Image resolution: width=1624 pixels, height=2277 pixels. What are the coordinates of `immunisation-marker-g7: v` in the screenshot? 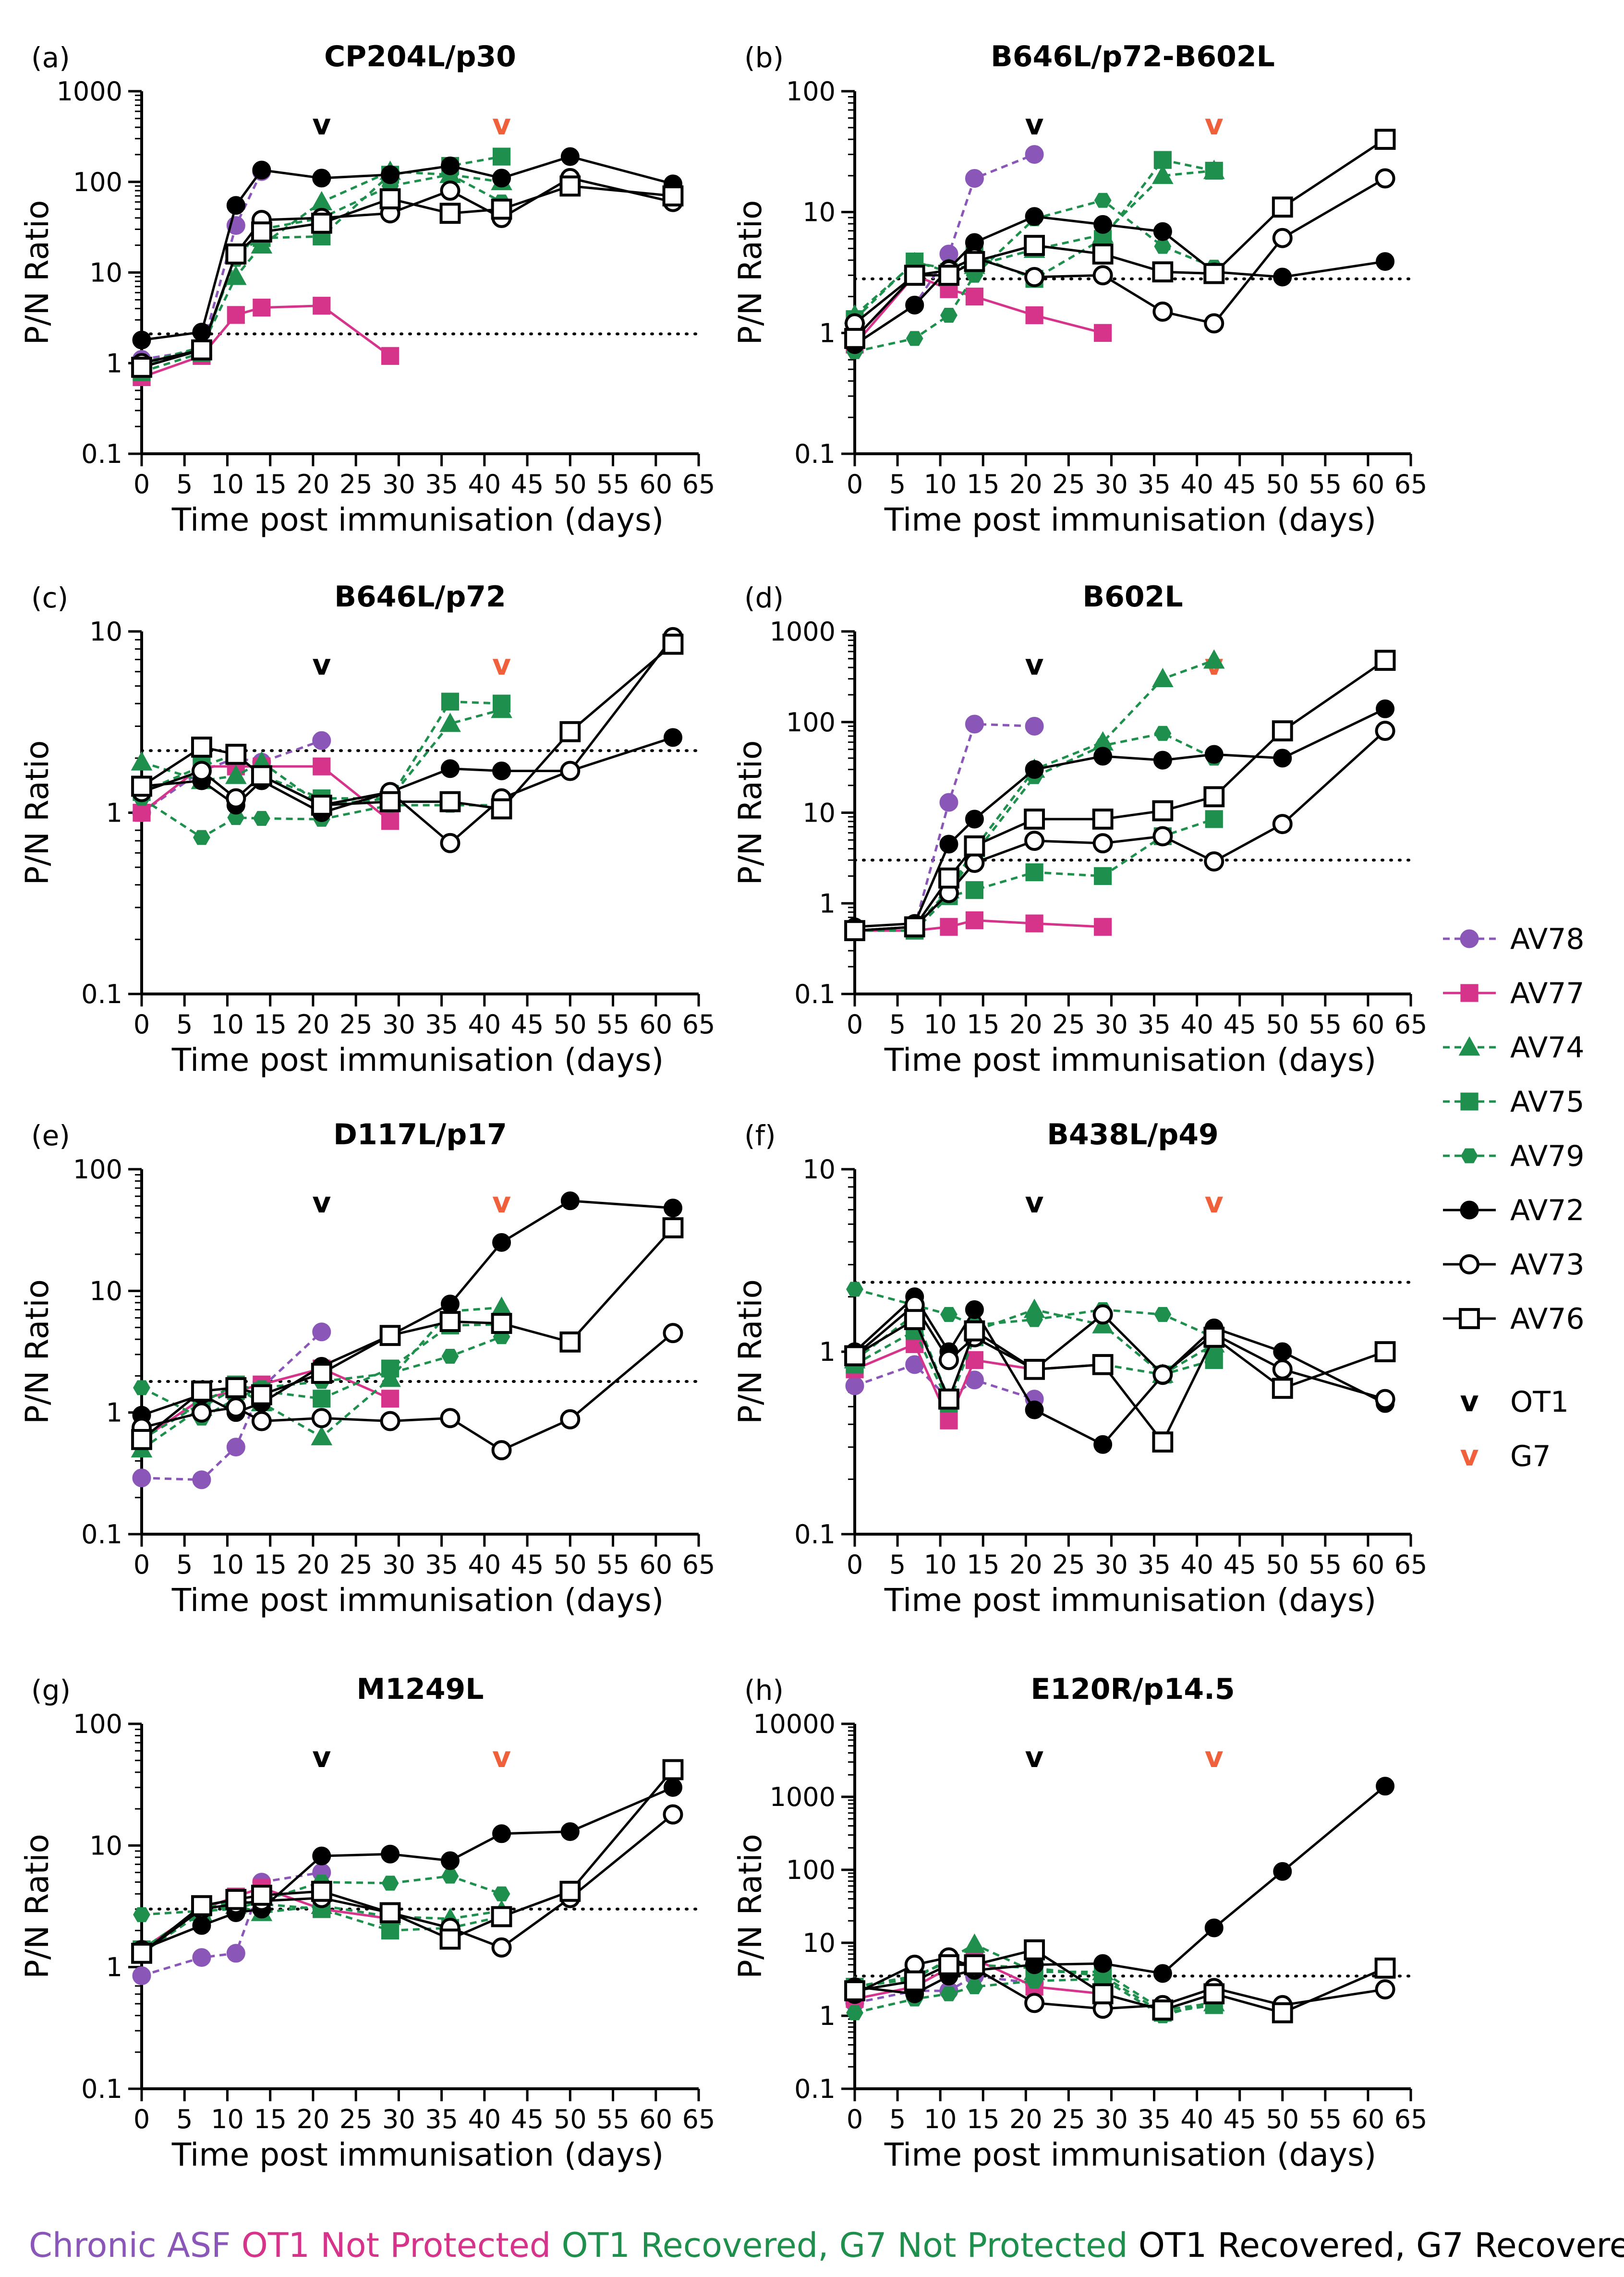 It's located at (1214, 1203).